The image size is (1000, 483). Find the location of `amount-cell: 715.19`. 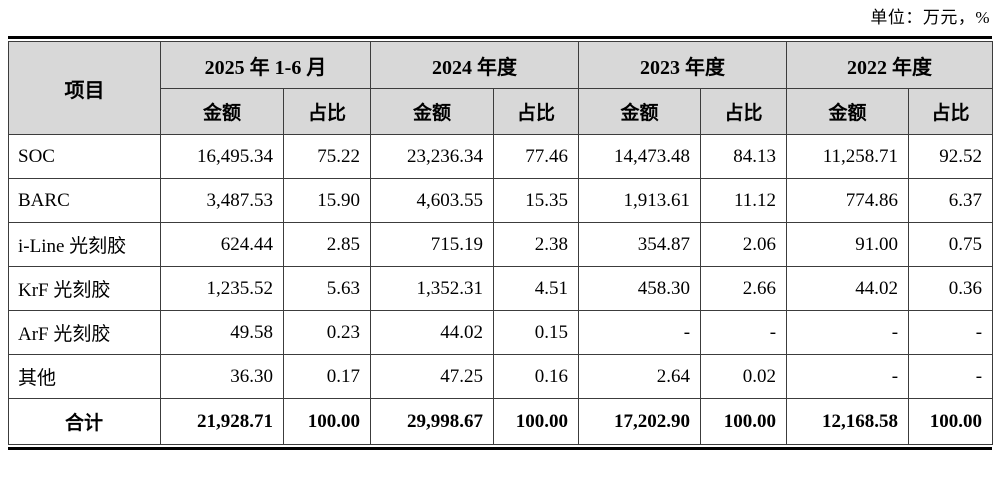

amount-cell: 715.19 is located at coordinates (432, 244).